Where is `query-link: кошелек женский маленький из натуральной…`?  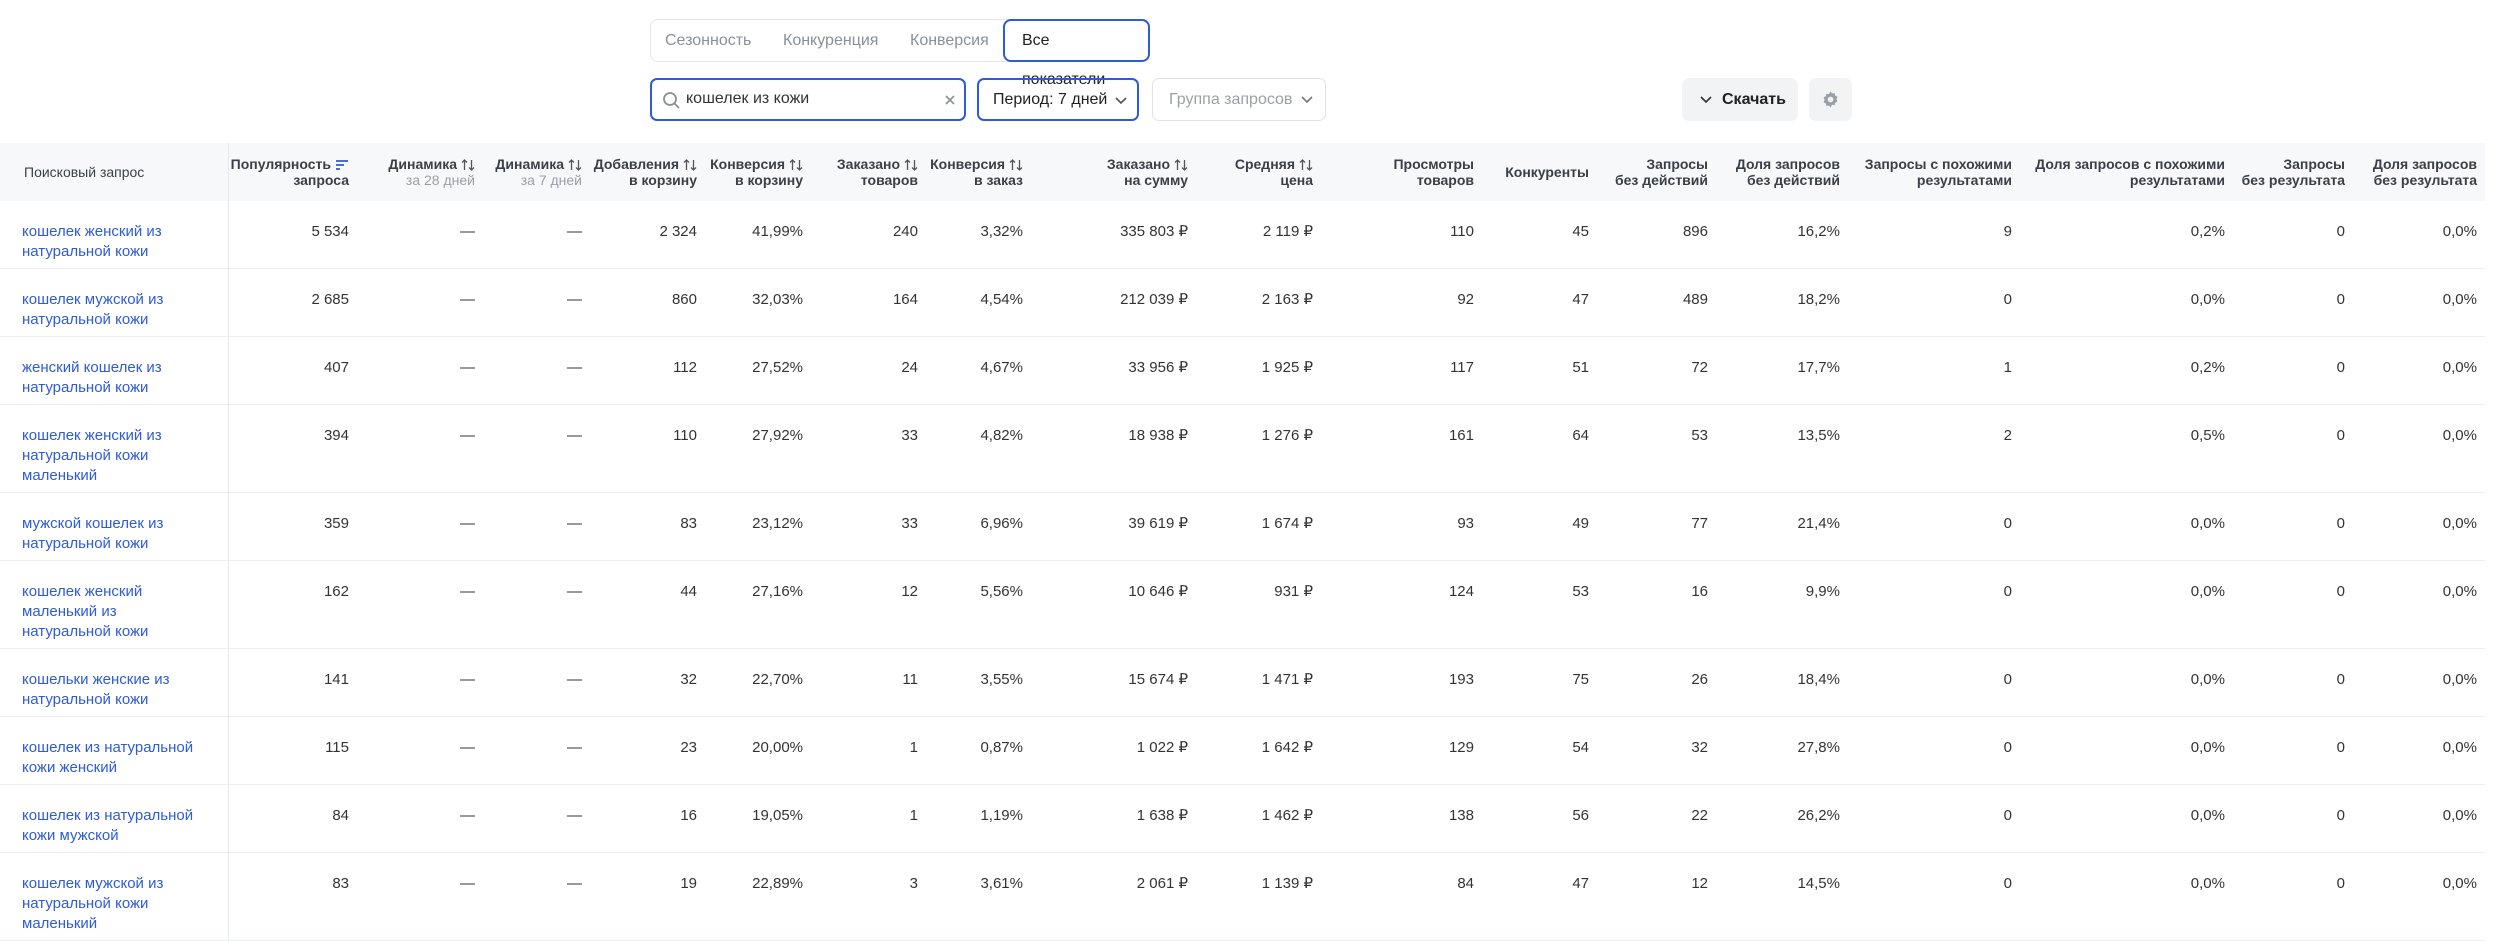 query-link: кошелек женский маленький из натуральной… is located at coordinates (85, 611).